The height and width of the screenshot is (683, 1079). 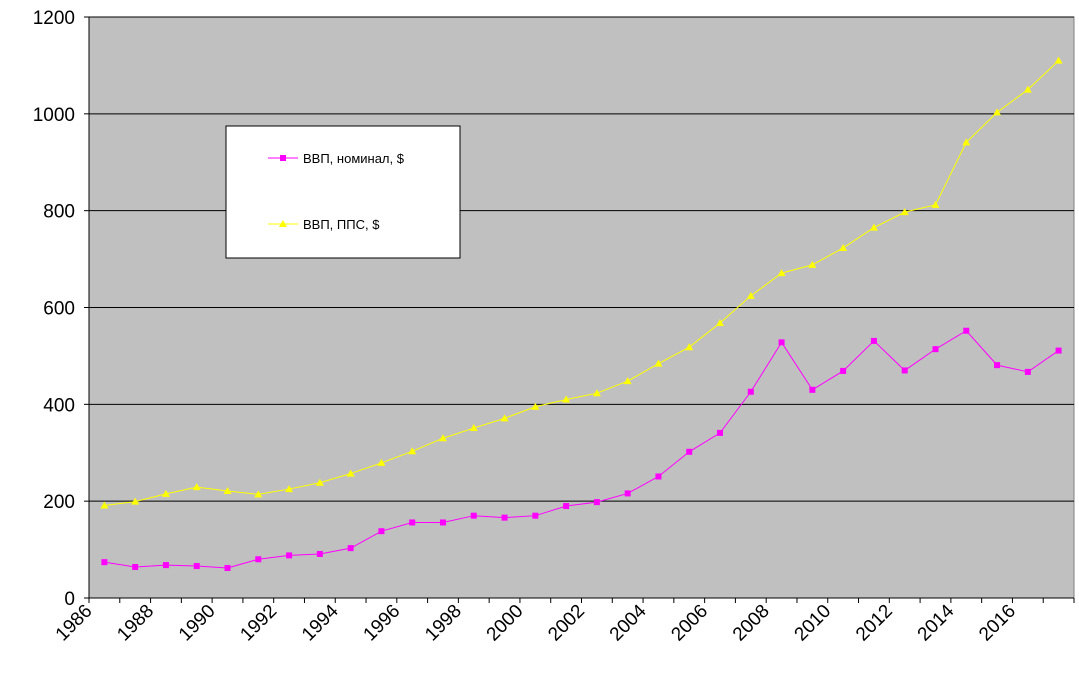 What do you see at coordinates (320, 622) in the screenshot?
I see `x-tick-label: 1994` at bounding box center [320, 622].